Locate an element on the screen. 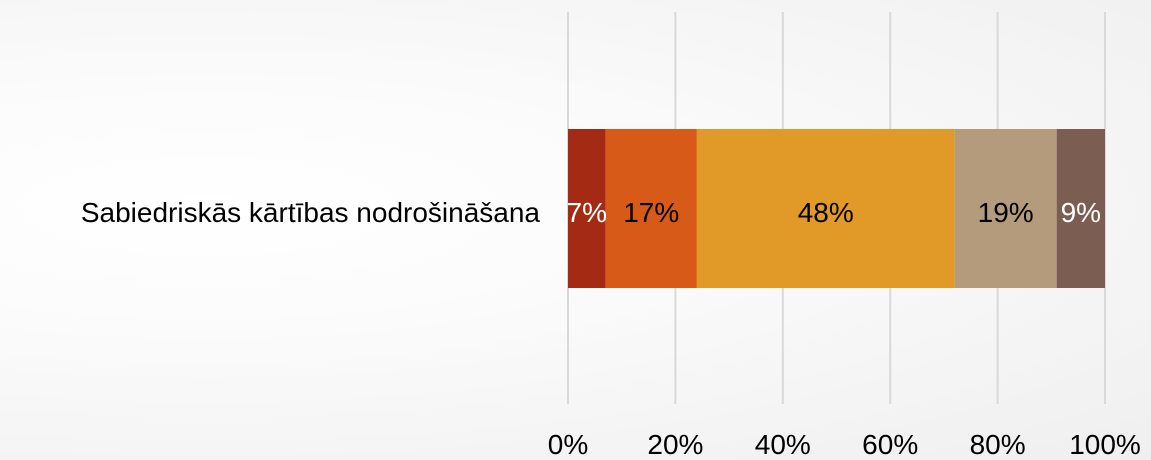 The width and height of the screenshot is (1151, 460). x-tick-label: 100% is located at coordinates (1105, 444).